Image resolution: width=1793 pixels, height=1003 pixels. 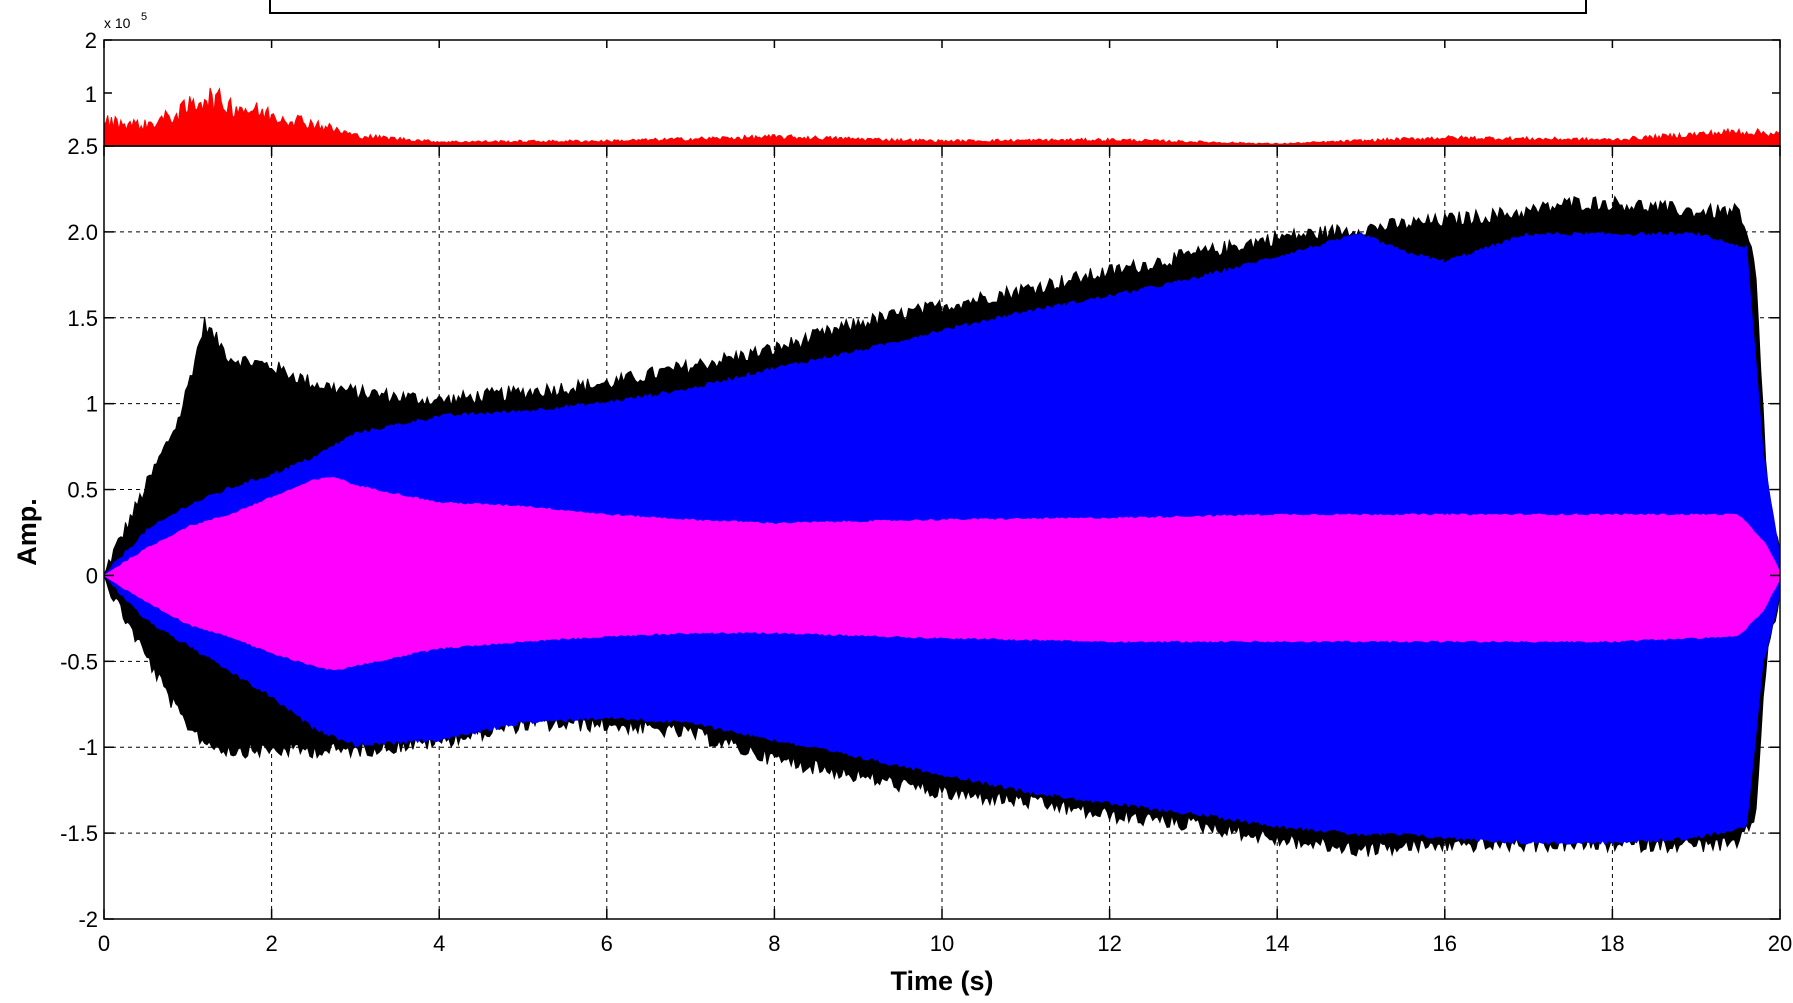 What do you see at coordinates (942, 66) in the screenshot?
I see `inset-tick-layer` at bounding box center [942, 66].